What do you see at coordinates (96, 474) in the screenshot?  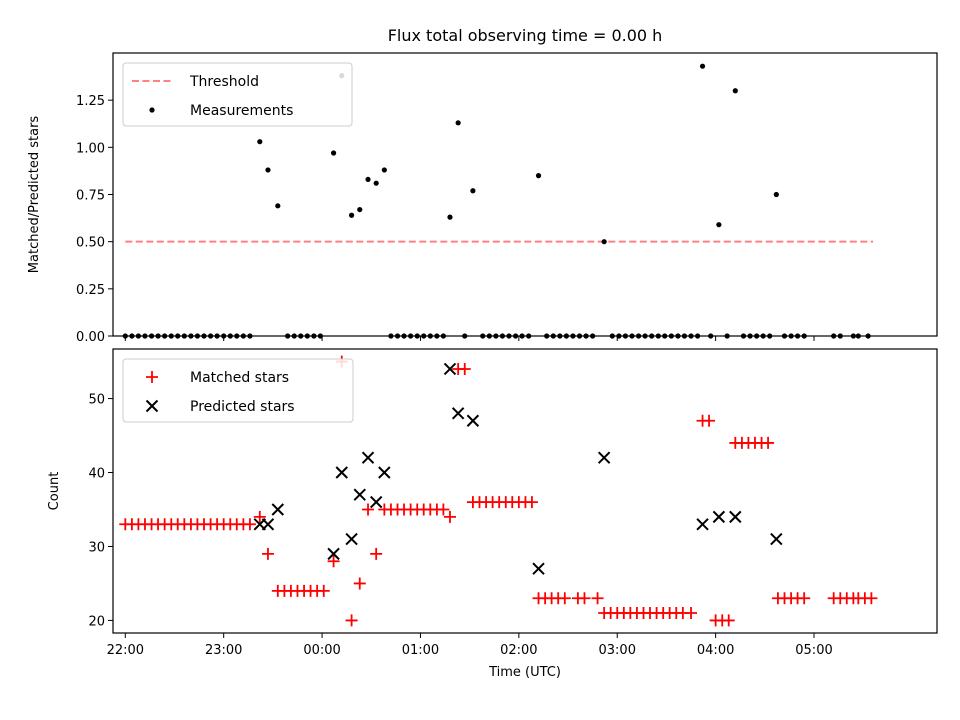 I see `y-tick-label: 40` at bounding box center [96, 474].